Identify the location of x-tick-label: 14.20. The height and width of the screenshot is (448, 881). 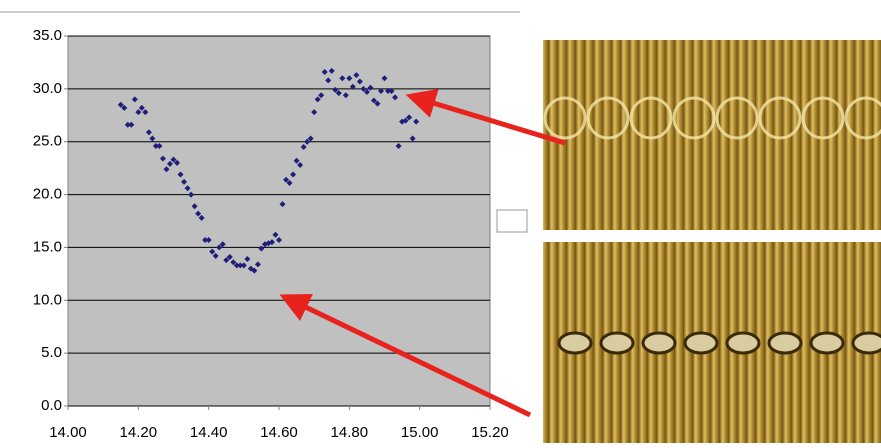
(139, 432).